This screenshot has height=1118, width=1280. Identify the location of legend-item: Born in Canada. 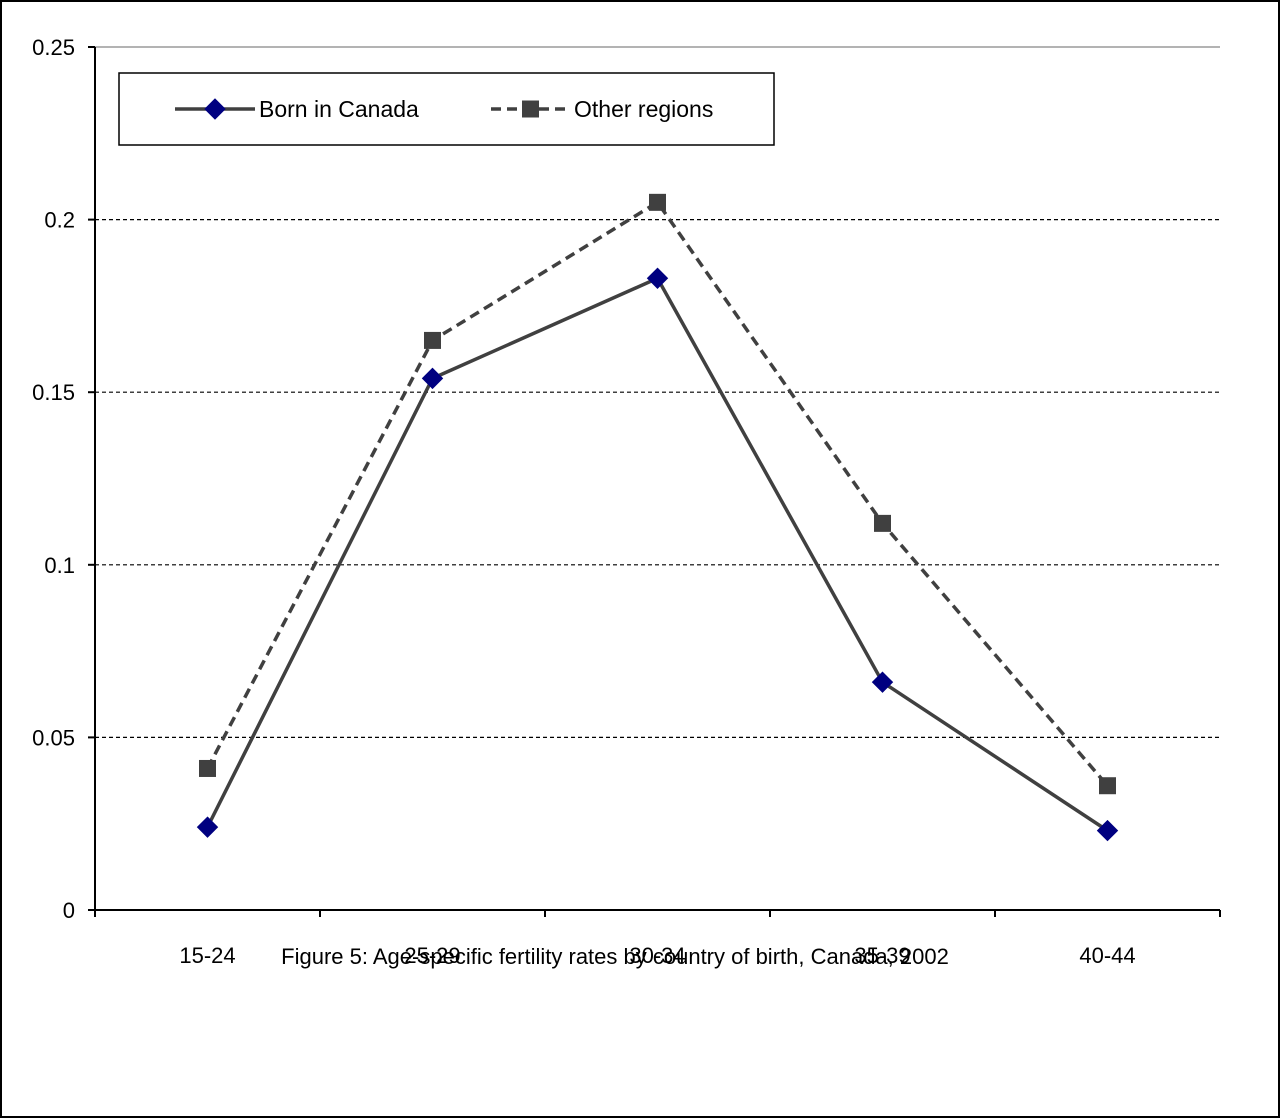
(297, 109).